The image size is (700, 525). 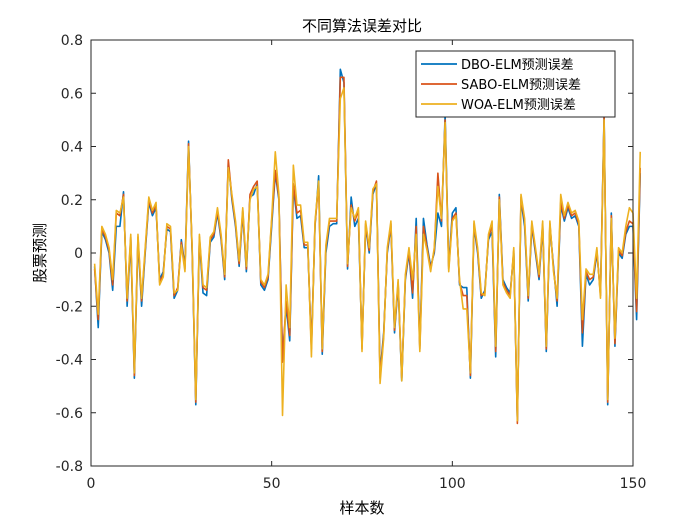 I want to click on x-tick-label: 0, so click(x=91, y=484).